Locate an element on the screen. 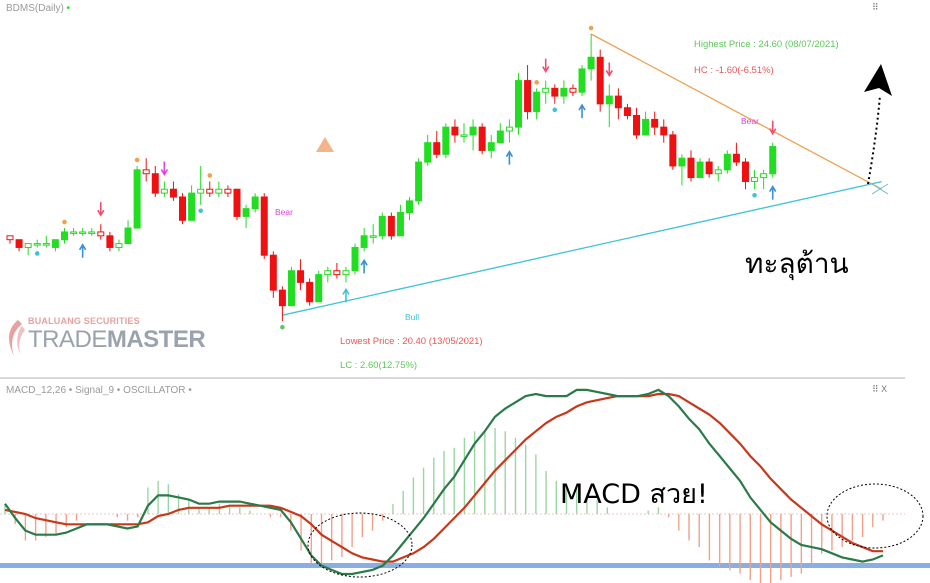 Image resolution: width=930 pixels, height=583 pixels. cross-marker-icon is located at coordinates (880, 189).